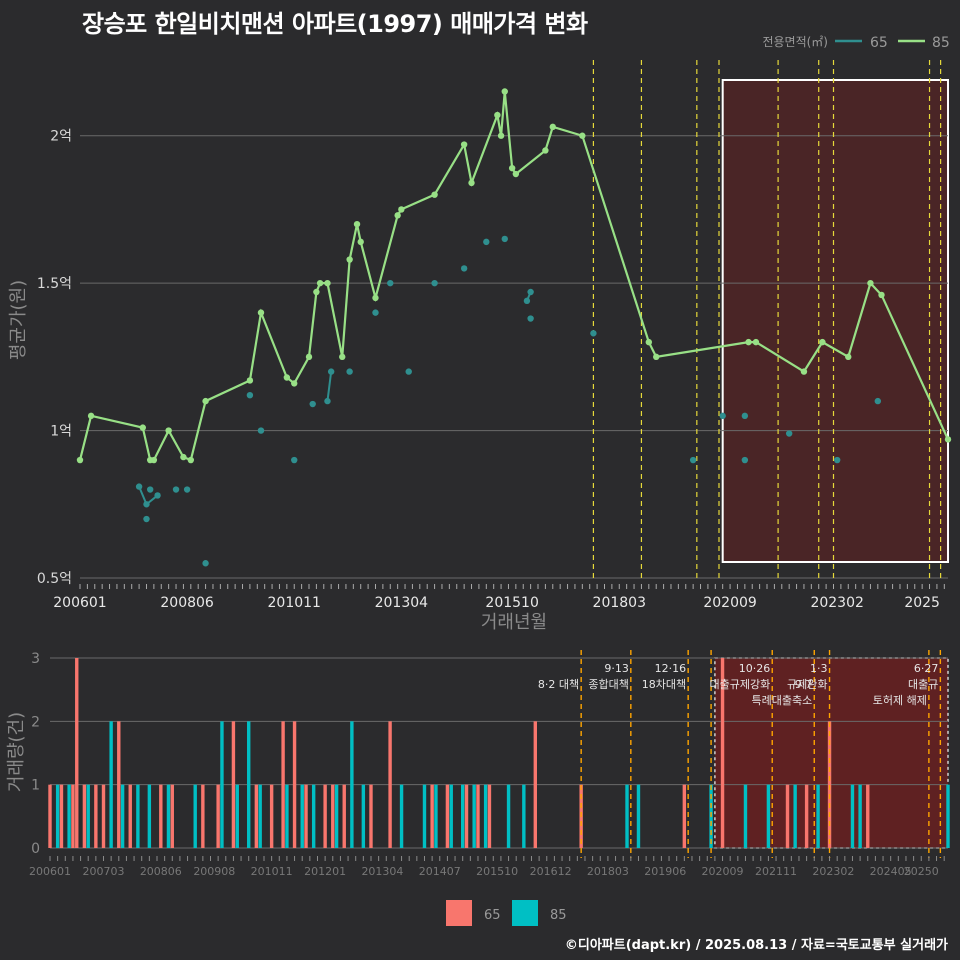 The width and height of the screenshot is (960, 960). I want to click on legend-bottom-85-swatch, so click(525, 913).